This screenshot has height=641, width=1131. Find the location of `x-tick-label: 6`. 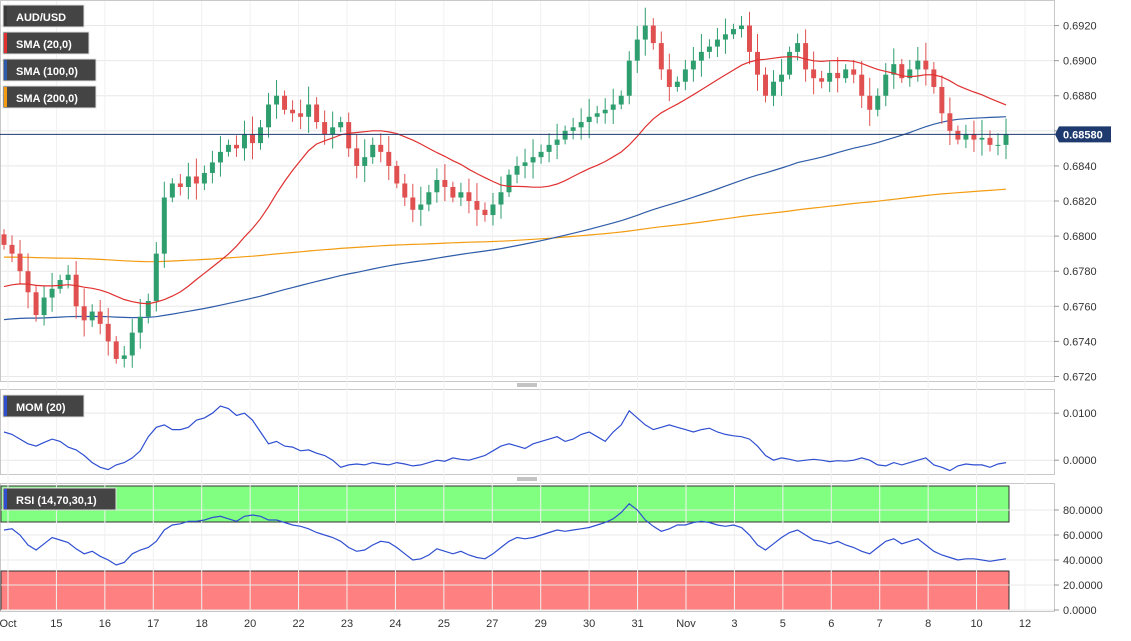

x-tick-label: 6 is located at coordinates (831, 624).